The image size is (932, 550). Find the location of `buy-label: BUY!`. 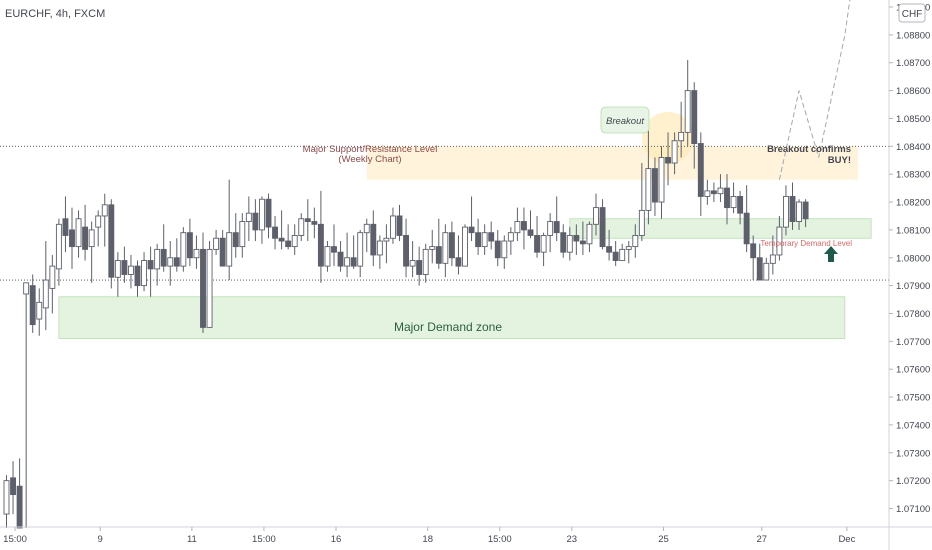

buy-label: BUY! is located at coordinates (839, 160).